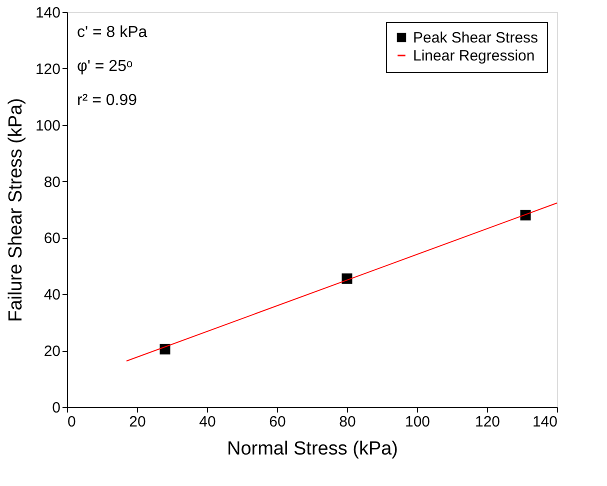 This screenshot has height=486, width=607. What do you see at coordinates (475, 38) in the screenshot?
I see `legend-label: Peak Shear Stress` at bounding box center [475, 38].